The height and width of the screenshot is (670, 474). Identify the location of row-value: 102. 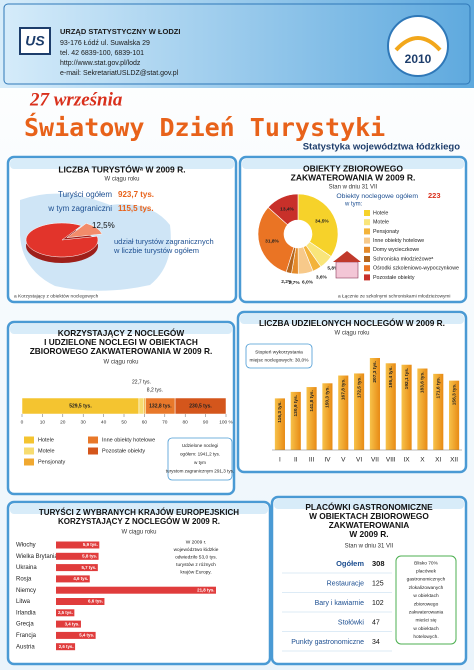
(378, 603).